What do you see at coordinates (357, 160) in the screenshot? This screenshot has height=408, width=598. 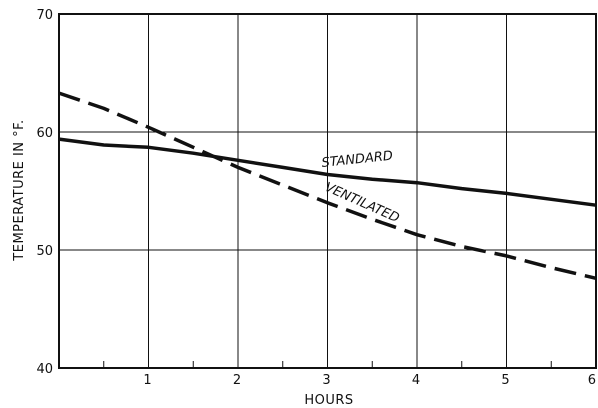 I see `series-label-standard: STANDARD` at bounding box center [357, 160].